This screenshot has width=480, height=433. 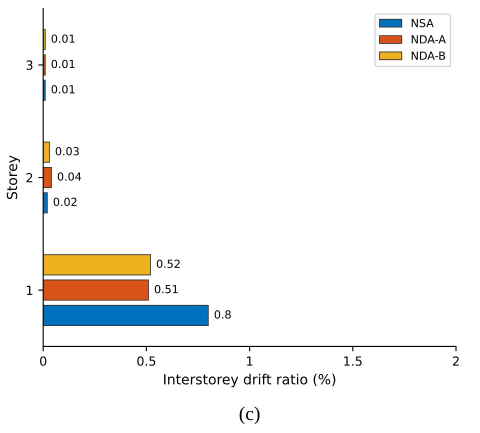 I want to click on x-tick-label: 0.5, so click(x=146, y=361).